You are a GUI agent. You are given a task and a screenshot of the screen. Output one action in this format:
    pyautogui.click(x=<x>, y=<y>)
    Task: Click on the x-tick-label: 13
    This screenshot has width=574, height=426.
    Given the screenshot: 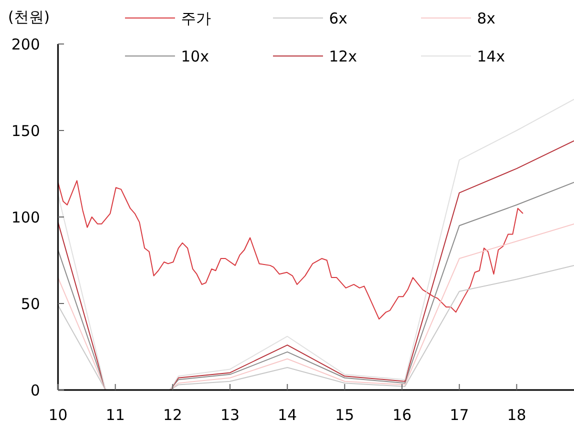 What is the action you would take?
    pyautogui.click(x=230, y=415)
    